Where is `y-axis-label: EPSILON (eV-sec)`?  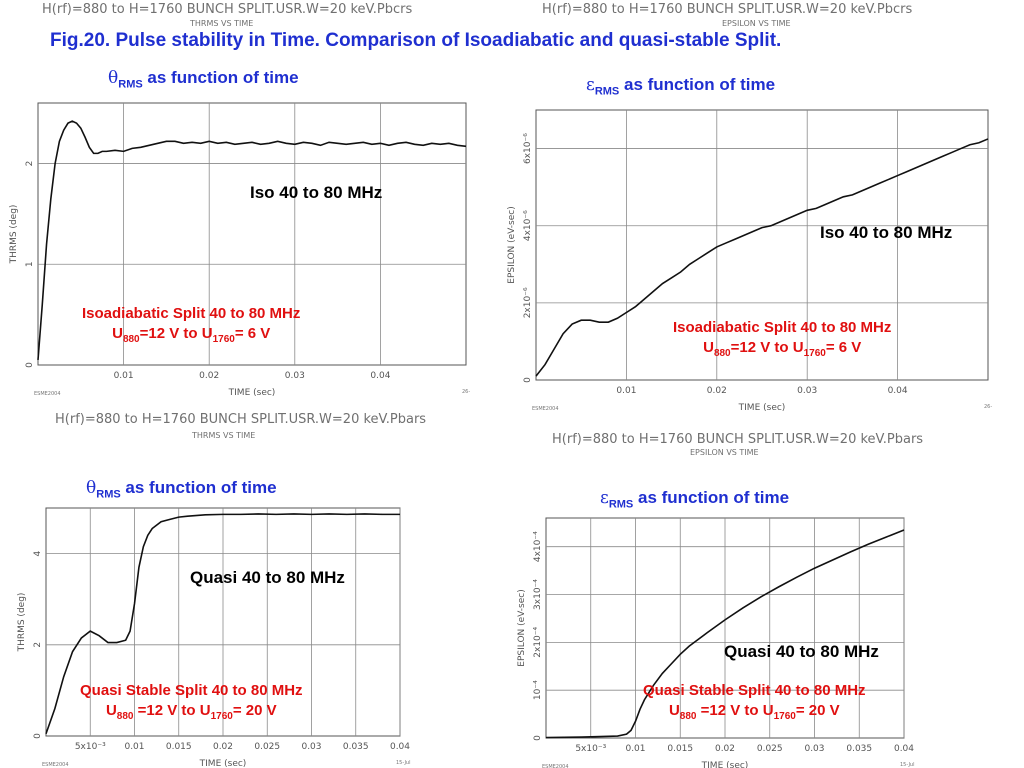
y-axis-label: EPSILON (eV-sec) is located at coordinates (512, 244).